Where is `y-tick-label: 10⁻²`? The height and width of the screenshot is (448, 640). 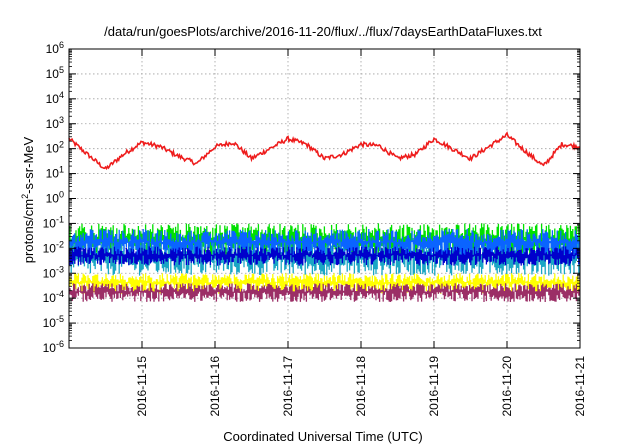 y-tick-label: 10⁻² is located at coordinates (53, 247).